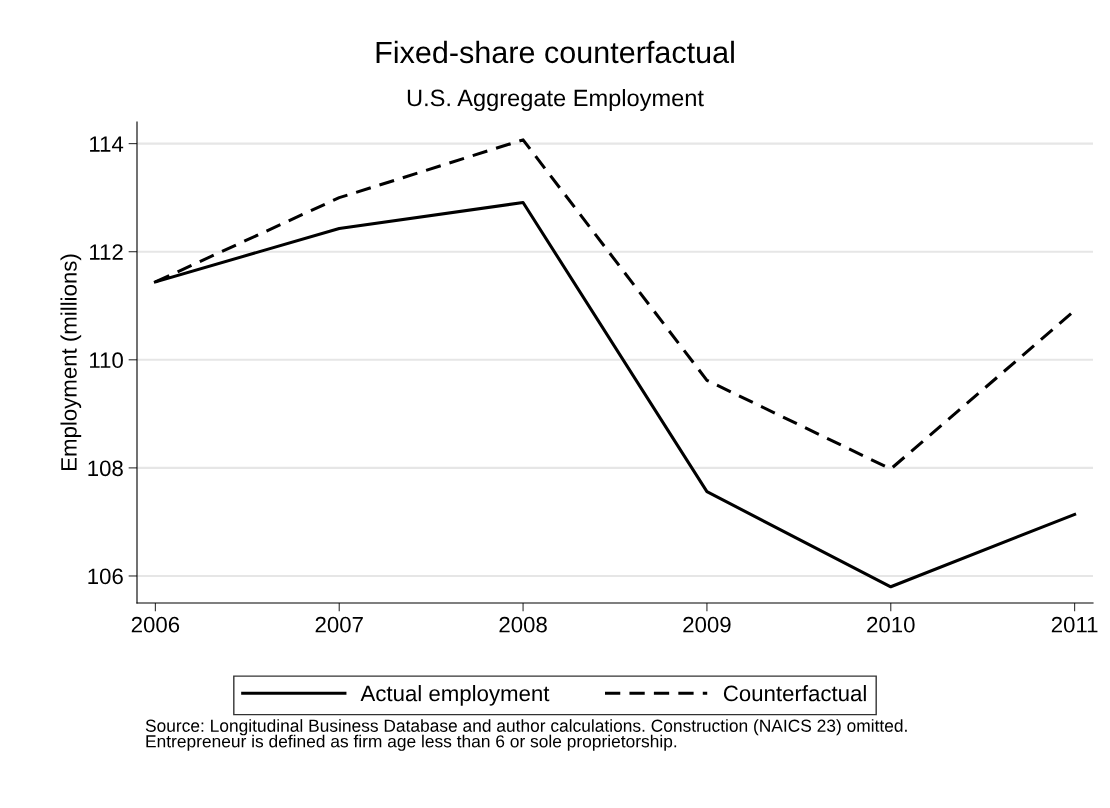  What do you see at coordinates (106, 252) in the screenshot?
I see `y-tick-label: 112` at bounding box center [106, 252].